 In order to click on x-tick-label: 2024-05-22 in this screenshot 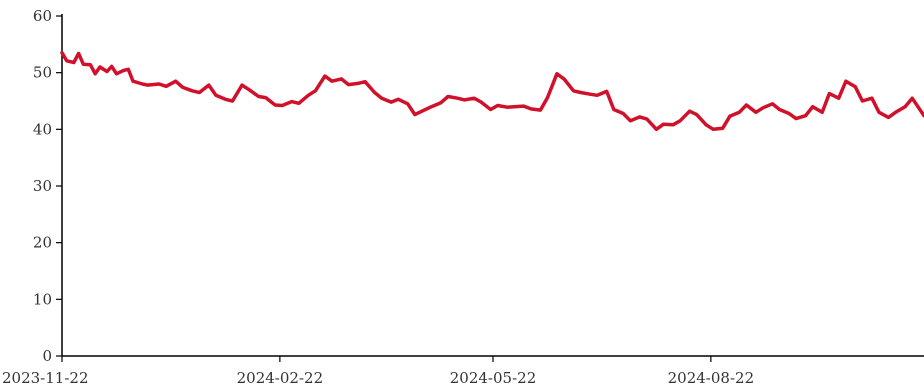, I will do `click(493, 377)`.